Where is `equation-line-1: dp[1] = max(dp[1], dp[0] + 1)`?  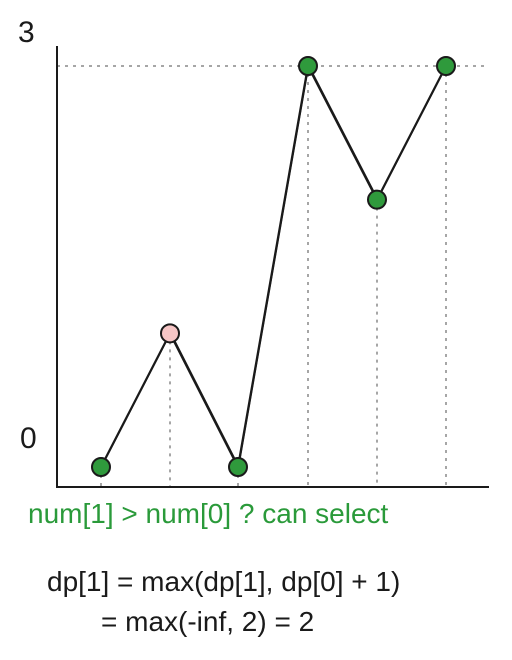
equation-line-1: dp[1] = max(dp[1], dp[0] + 1) is located at coordinates (224, 581).